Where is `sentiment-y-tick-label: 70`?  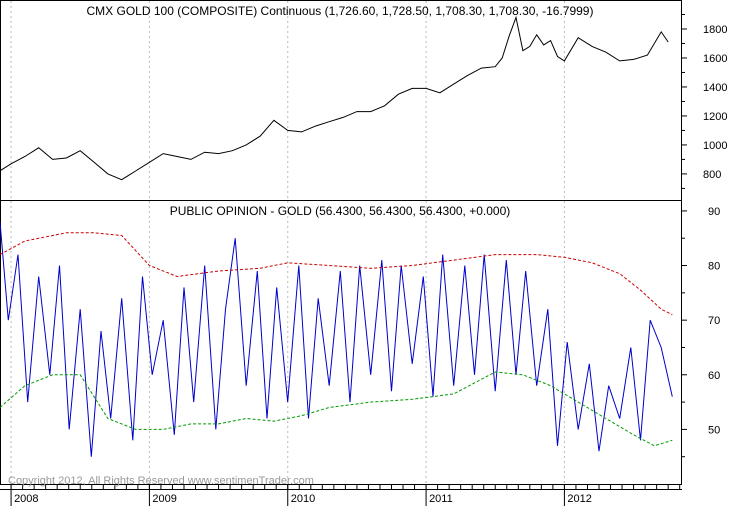 sentiment-y-tick-label: 70 is located at coordinates (714, 321).